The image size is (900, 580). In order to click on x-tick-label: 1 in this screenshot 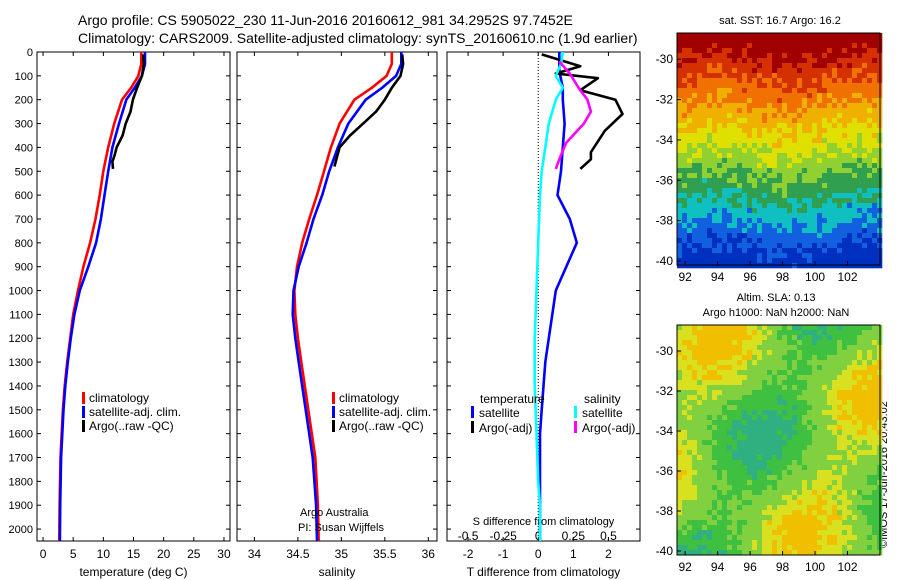, I will do `click(573, 554)`.